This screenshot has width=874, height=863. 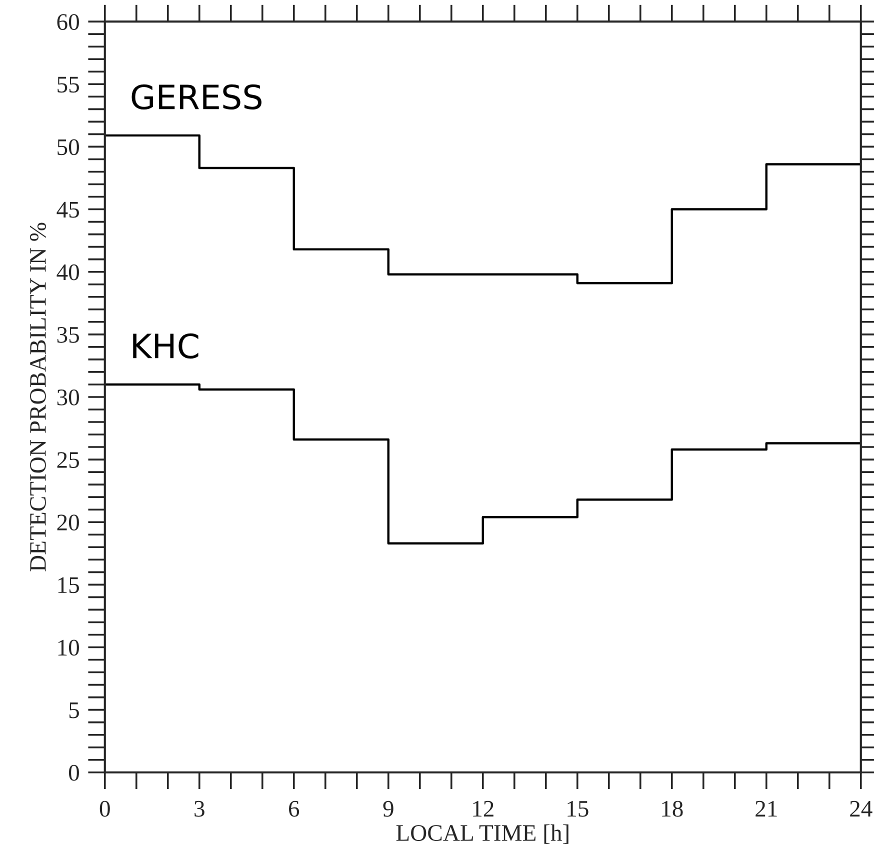 What do you see at coordinates (766, 808) in the screenshot?
I see `x-tick-label: 21` at bounding box center [766, 808].